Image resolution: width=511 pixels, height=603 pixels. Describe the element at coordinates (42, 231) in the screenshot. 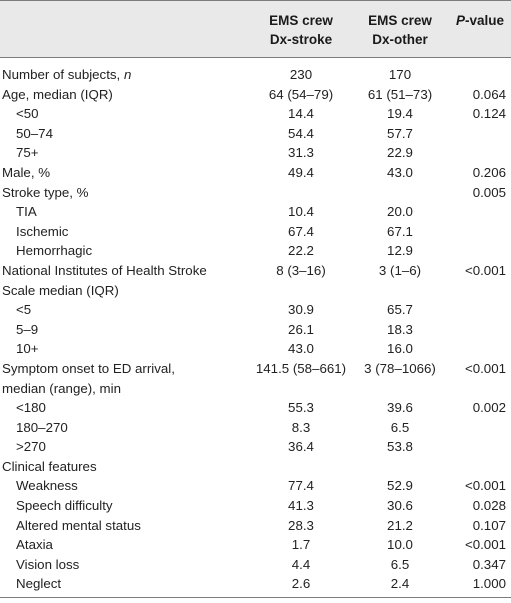

I see `row-label-text: Ischemic` at that location.